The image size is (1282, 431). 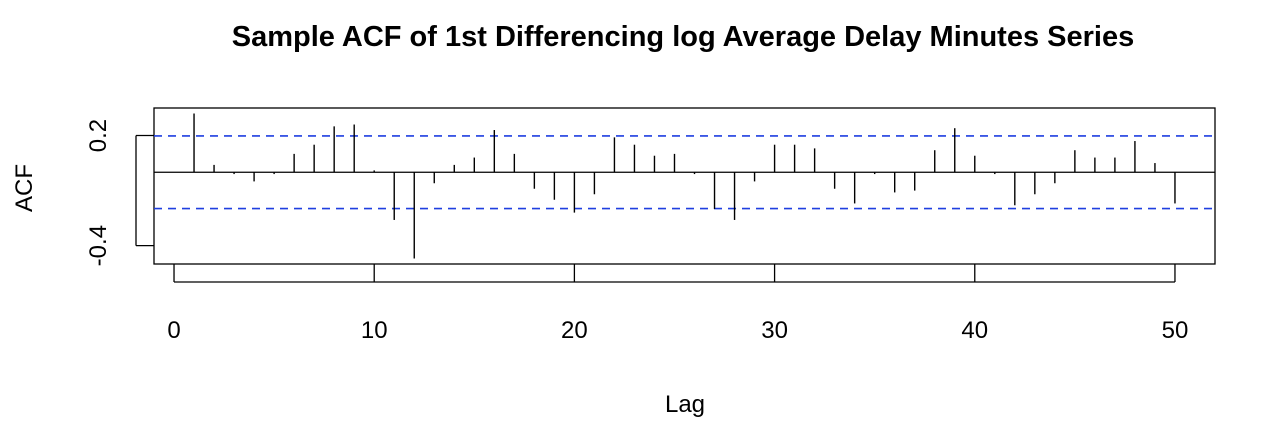 What do you see at coordinates (98, 135) in the screenshot?
I see `y-tick-label-0.2: 0.2` at bounding box center [98, 135].